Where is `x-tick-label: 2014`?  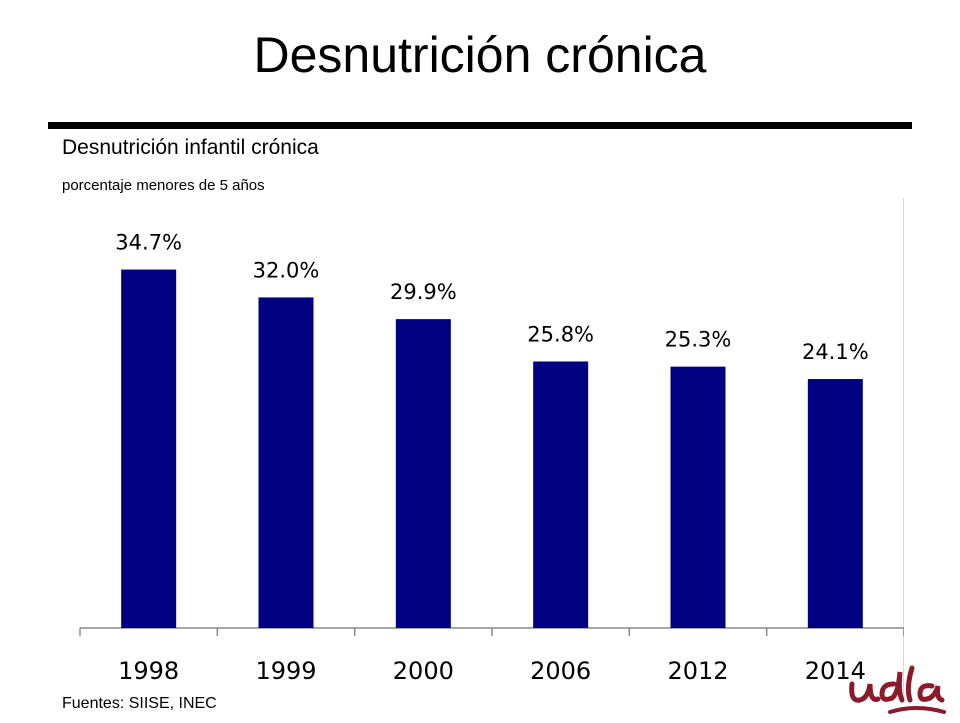 x-tick-label: 2014 is located at coordinates (835, 671).